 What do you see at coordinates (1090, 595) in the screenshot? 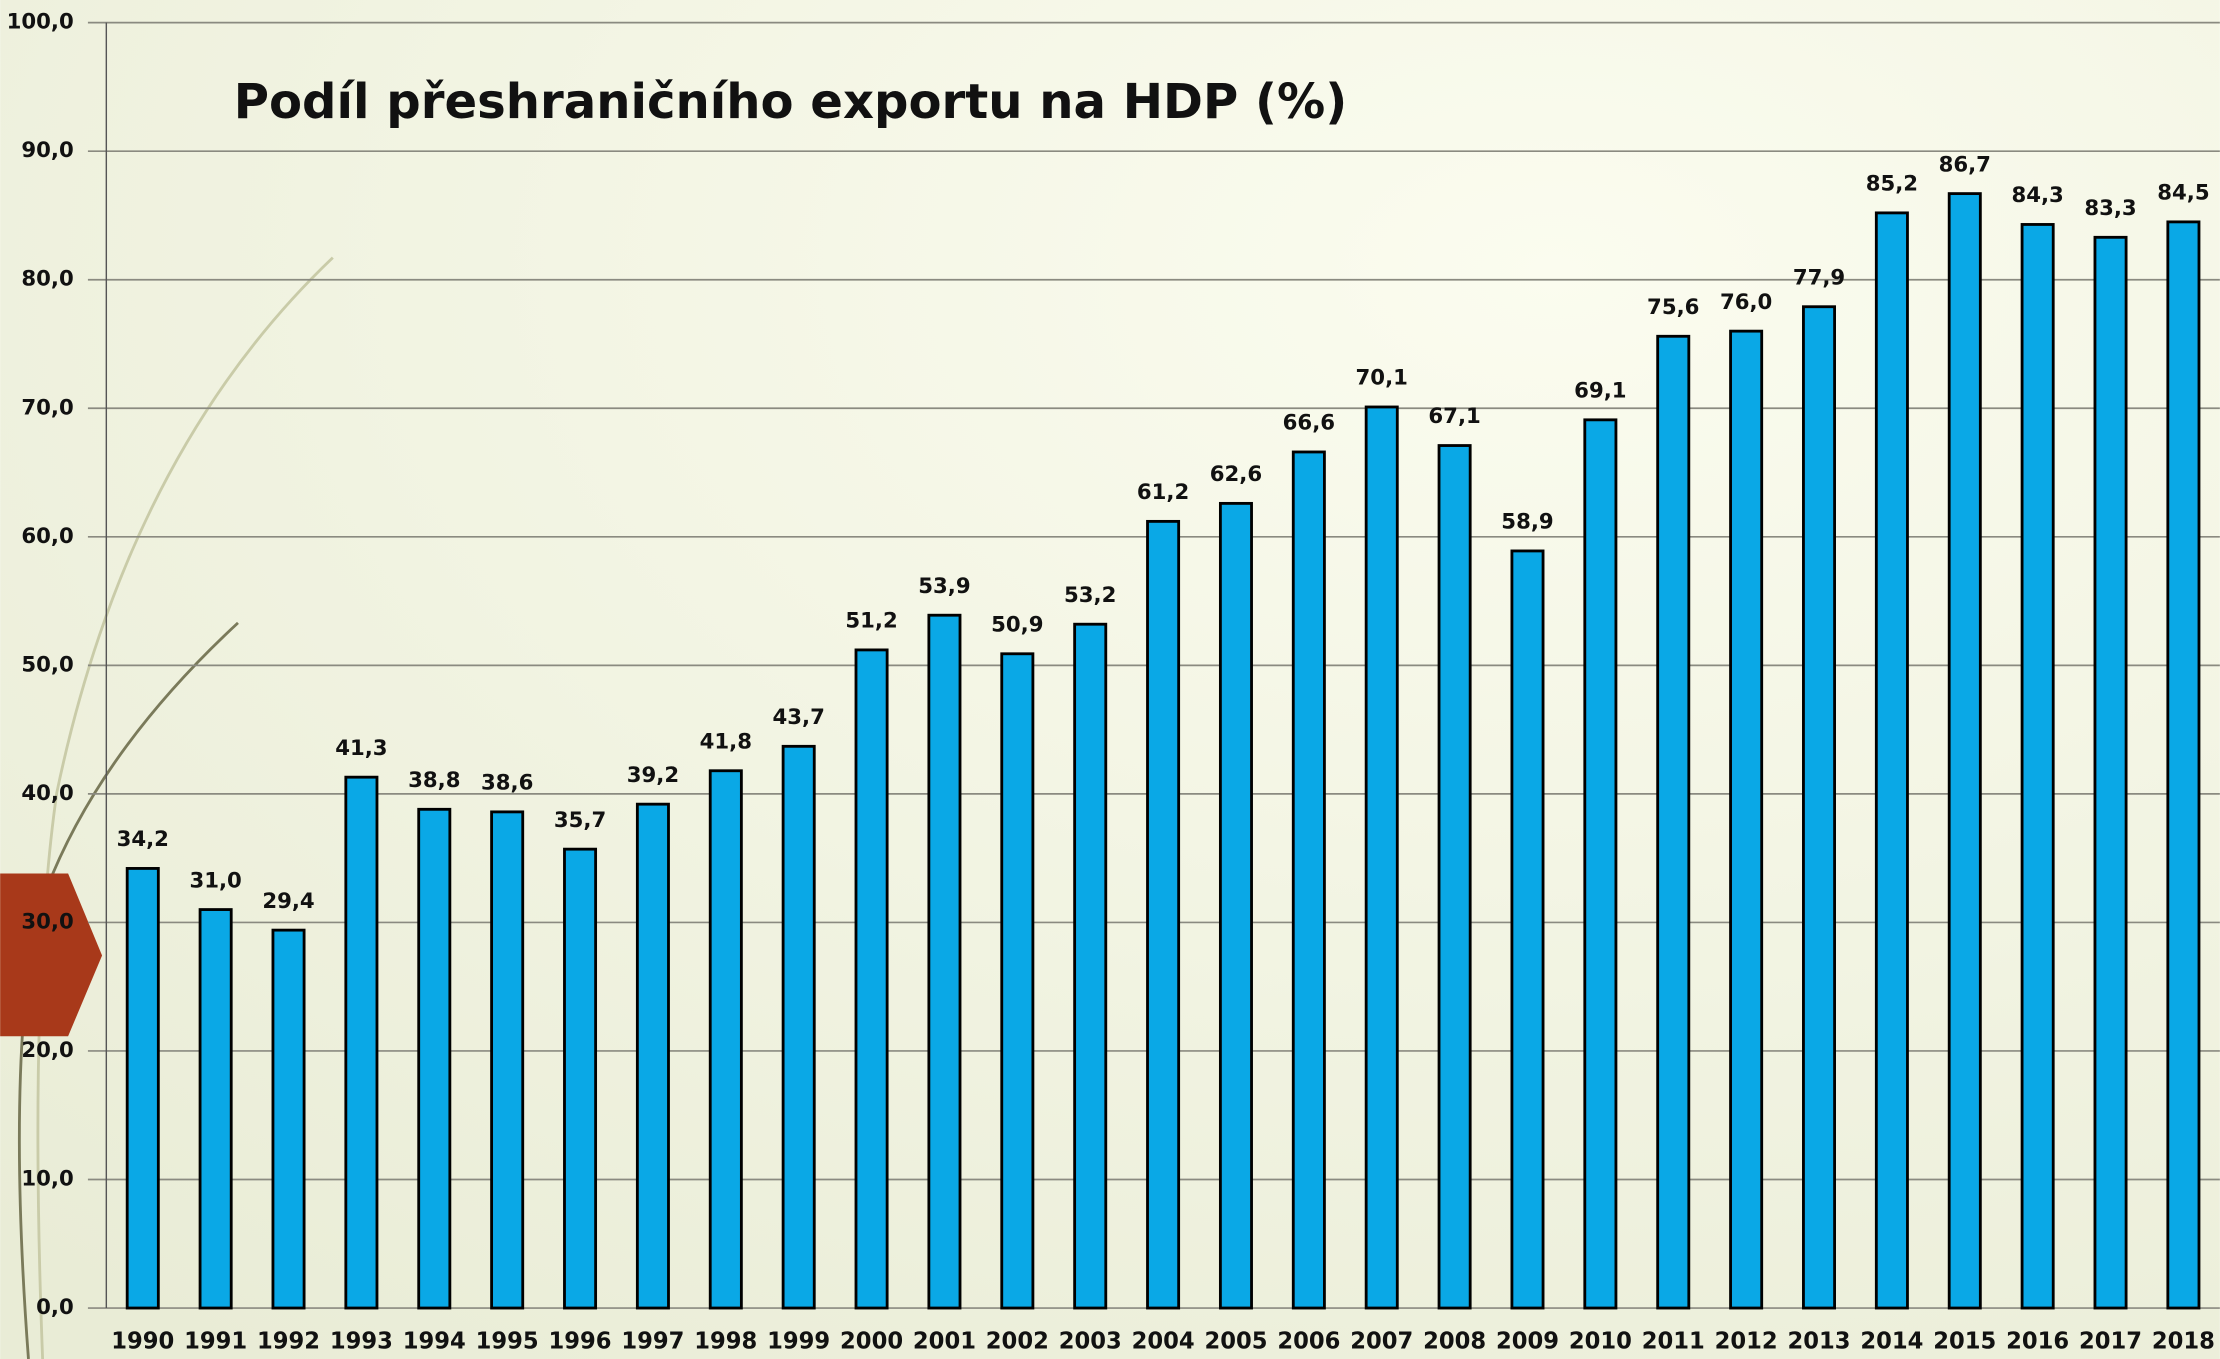
I see `value-label: 53,2` at bounding box center [1090, 595].